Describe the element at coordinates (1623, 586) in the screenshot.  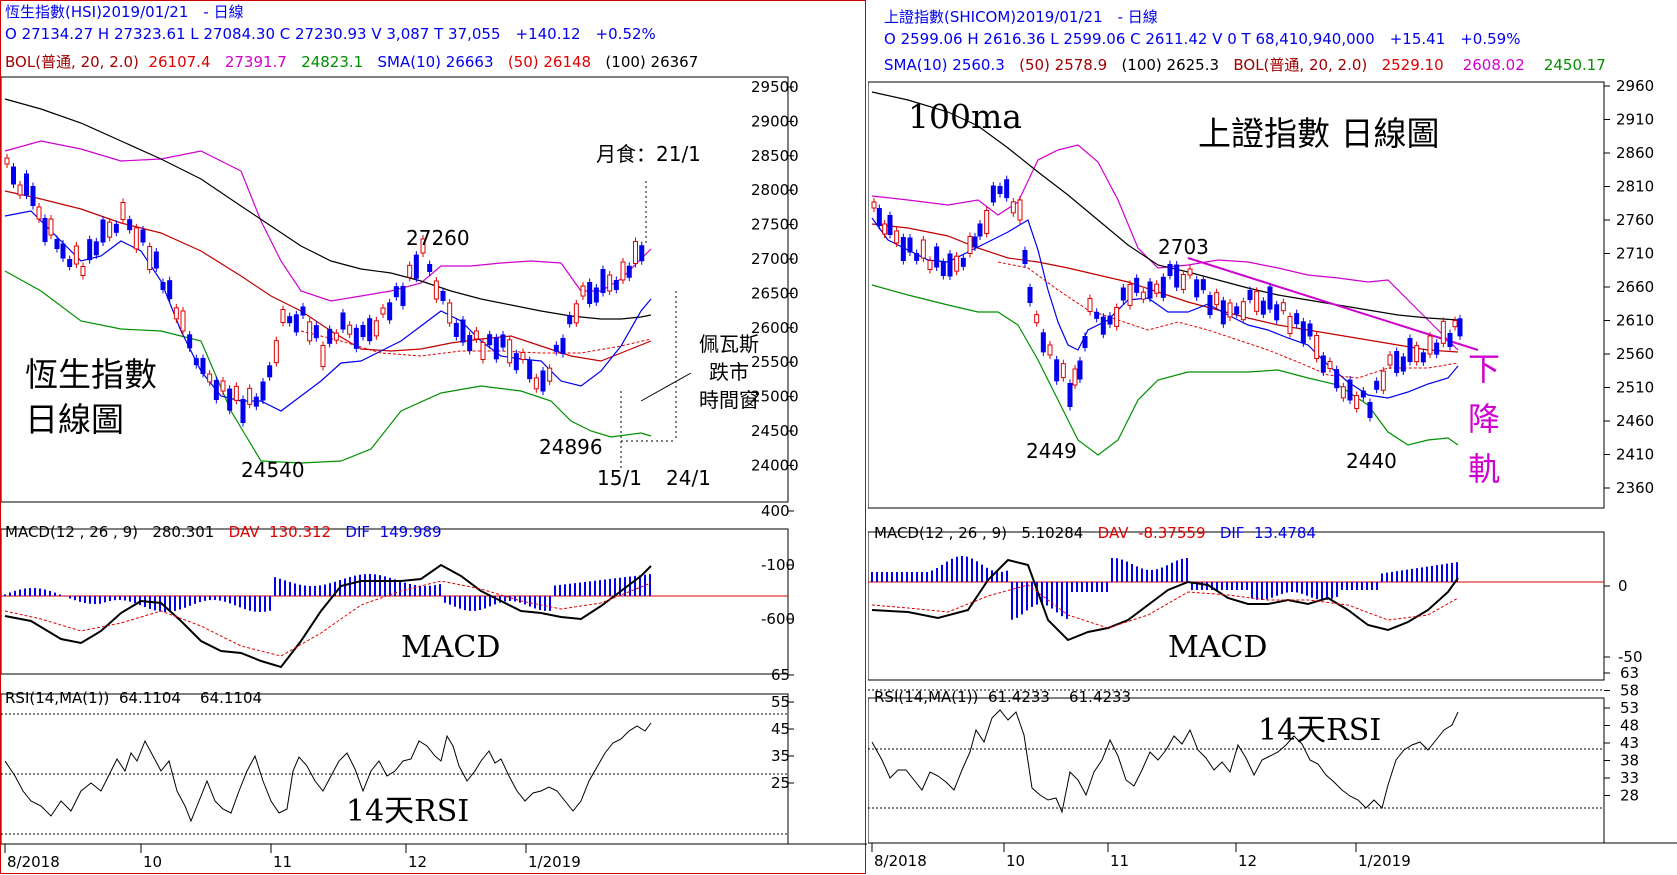
I see `shicom-macd-tick: 0` at that location.